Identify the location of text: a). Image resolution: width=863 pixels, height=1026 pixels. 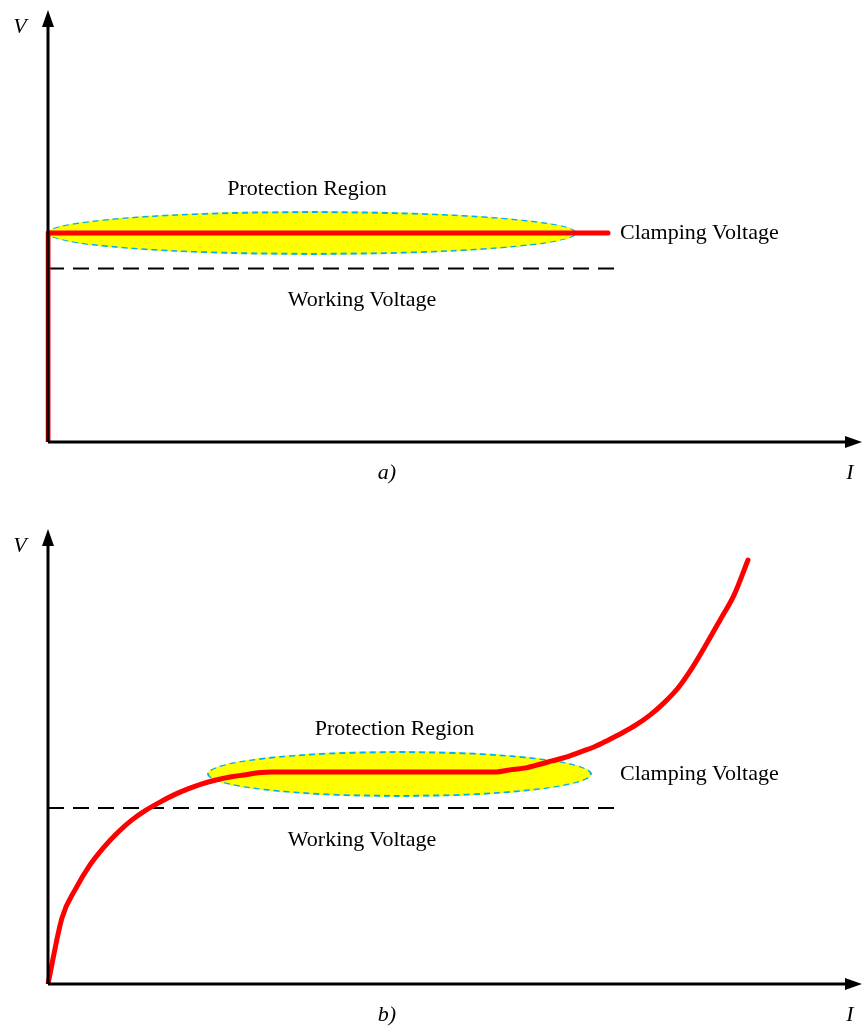
(387, 471).